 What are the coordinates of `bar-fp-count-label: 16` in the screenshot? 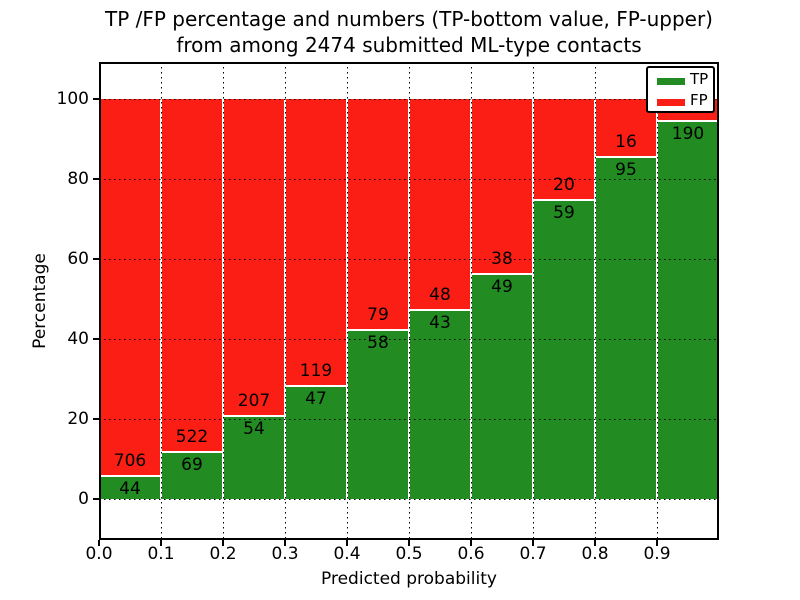 It's located at (626, 141).